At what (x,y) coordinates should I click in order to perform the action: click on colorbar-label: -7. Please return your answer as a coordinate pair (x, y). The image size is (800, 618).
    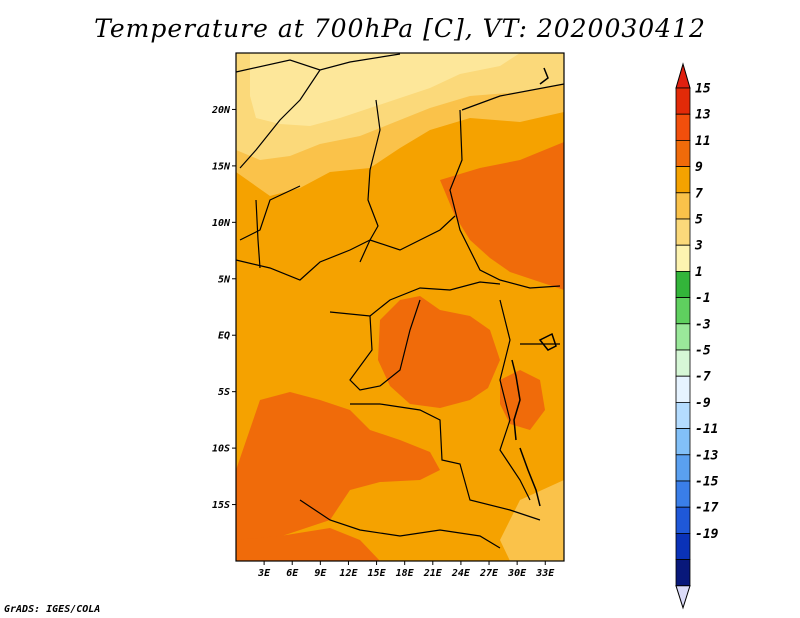
    Looking at the image, I should click on (703, 377).